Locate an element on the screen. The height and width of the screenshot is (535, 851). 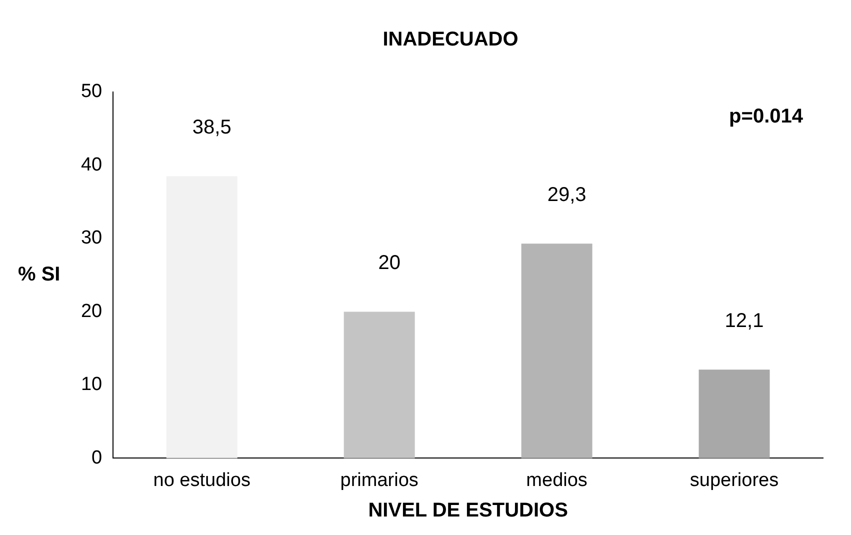
y-tick-label: 20 is located at coordinates (91, 311).